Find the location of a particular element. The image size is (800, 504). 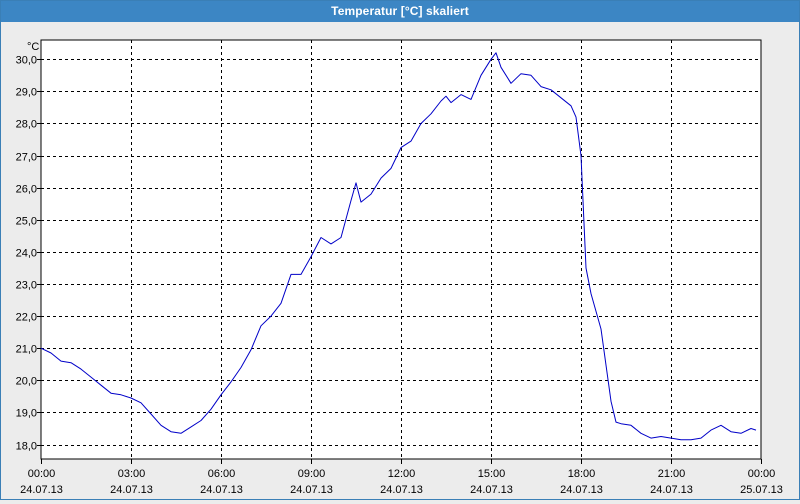

x-tick-time-label: 15:00 is located at coordinates (492, 474).